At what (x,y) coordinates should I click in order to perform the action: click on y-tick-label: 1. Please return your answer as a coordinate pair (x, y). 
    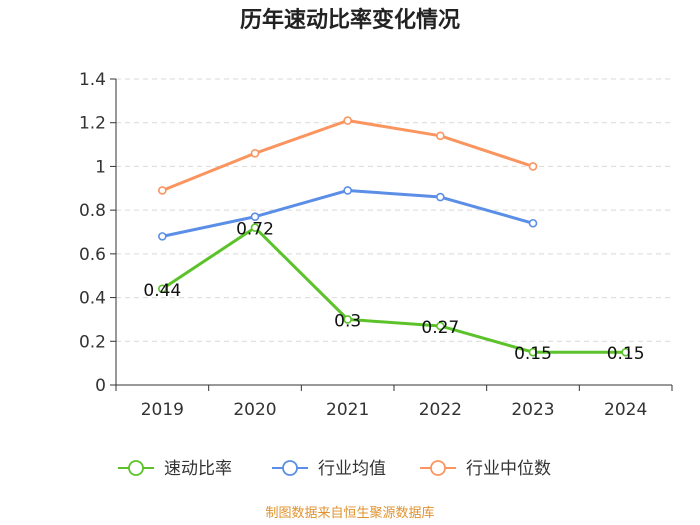
    Looking at the image, I should click on (100, 167).